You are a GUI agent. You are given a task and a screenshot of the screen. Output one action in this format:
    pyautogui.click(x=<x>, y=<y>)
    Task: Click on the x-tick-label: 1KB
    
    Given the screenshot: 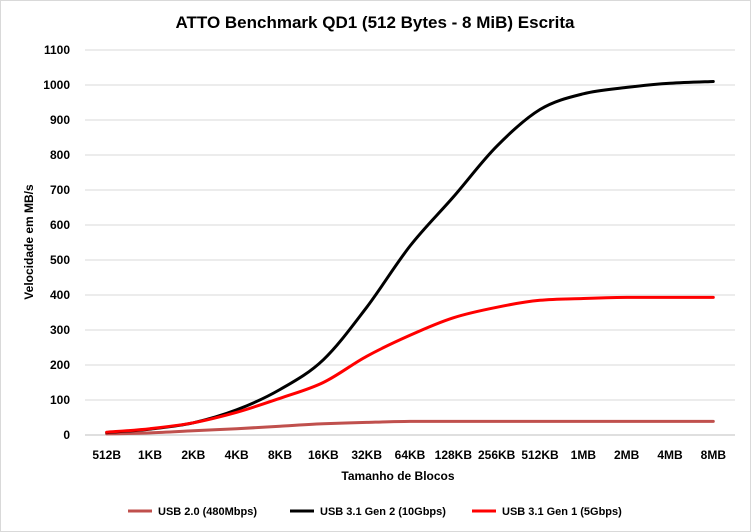 What is the action you would take?
    pyautogui.click(x=150, y=455)
    